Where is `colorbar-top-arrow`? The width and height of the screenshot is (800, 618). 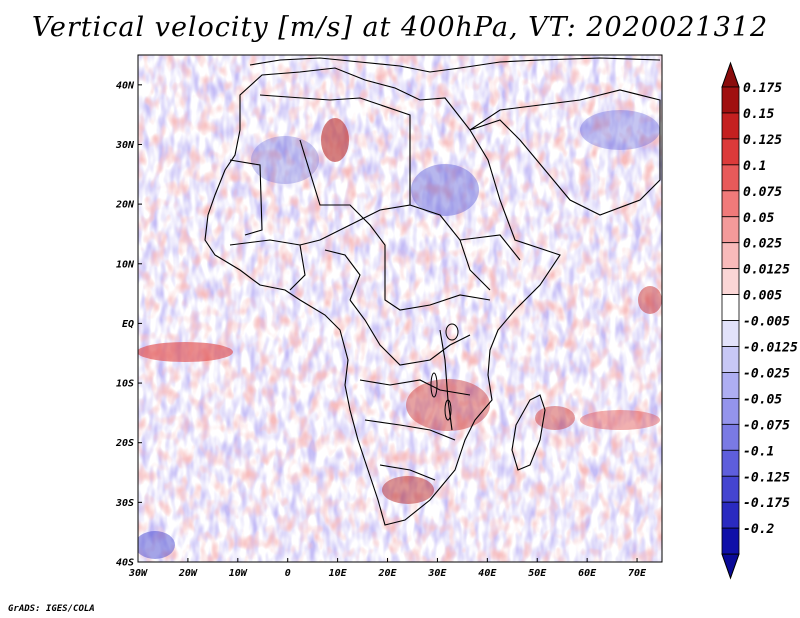
colorbar-top-arrow is located at coordinates (730, 74).